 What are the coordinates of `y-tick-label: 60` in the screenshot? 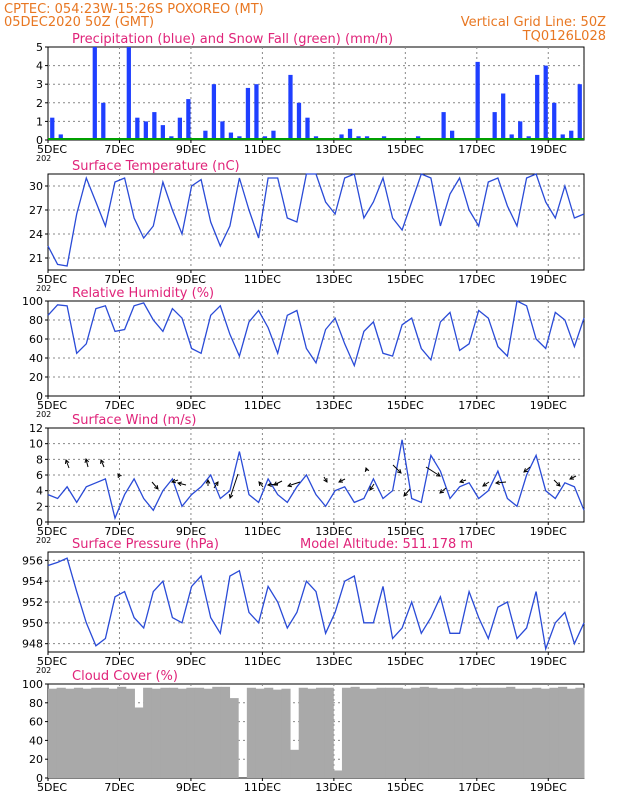 It's located at (36, 722).